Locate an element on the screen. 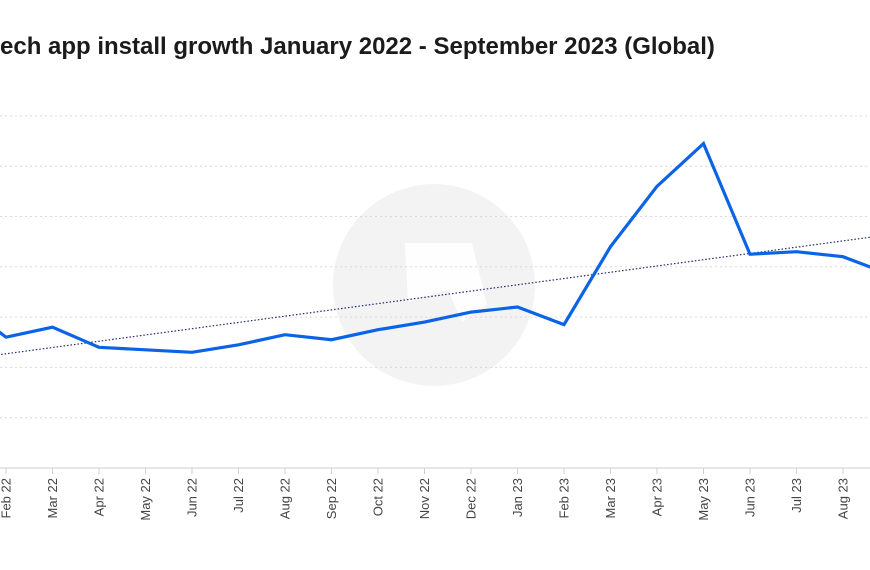 The height and width of the screenshot is (570, 870). x-tick-label: May 22 is located at coordinates (145, 499).